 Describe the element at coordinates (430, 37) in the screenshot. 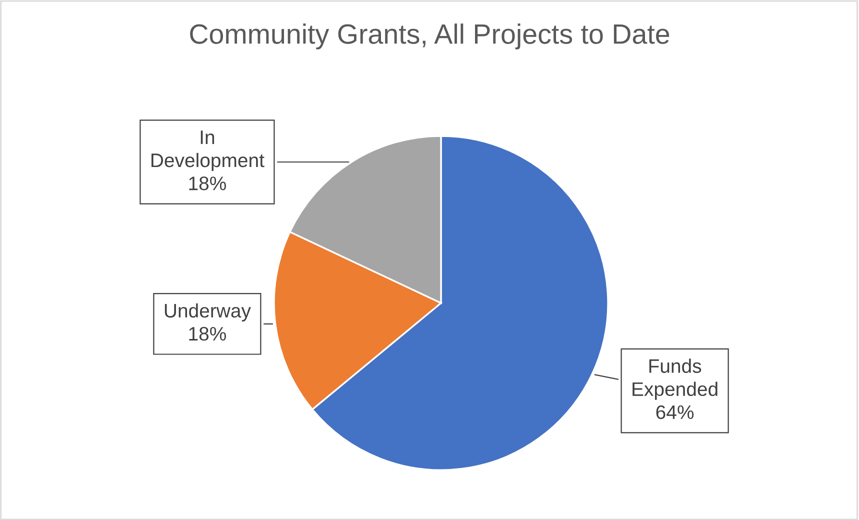

I see `chart-title: Community Grants, All Projects to Date` at that location.